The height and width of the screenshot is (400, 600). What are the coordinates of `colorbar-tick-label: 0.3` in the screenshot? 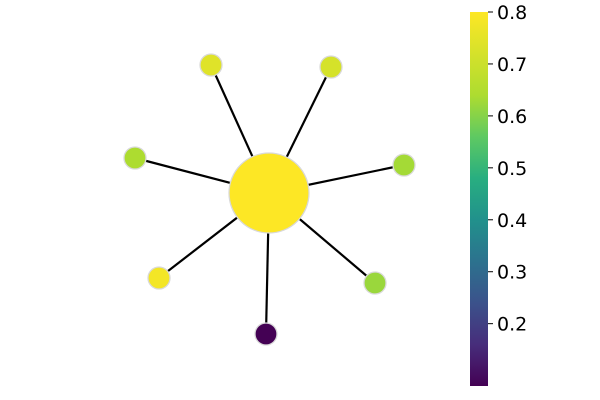 It's located at (512, 273).